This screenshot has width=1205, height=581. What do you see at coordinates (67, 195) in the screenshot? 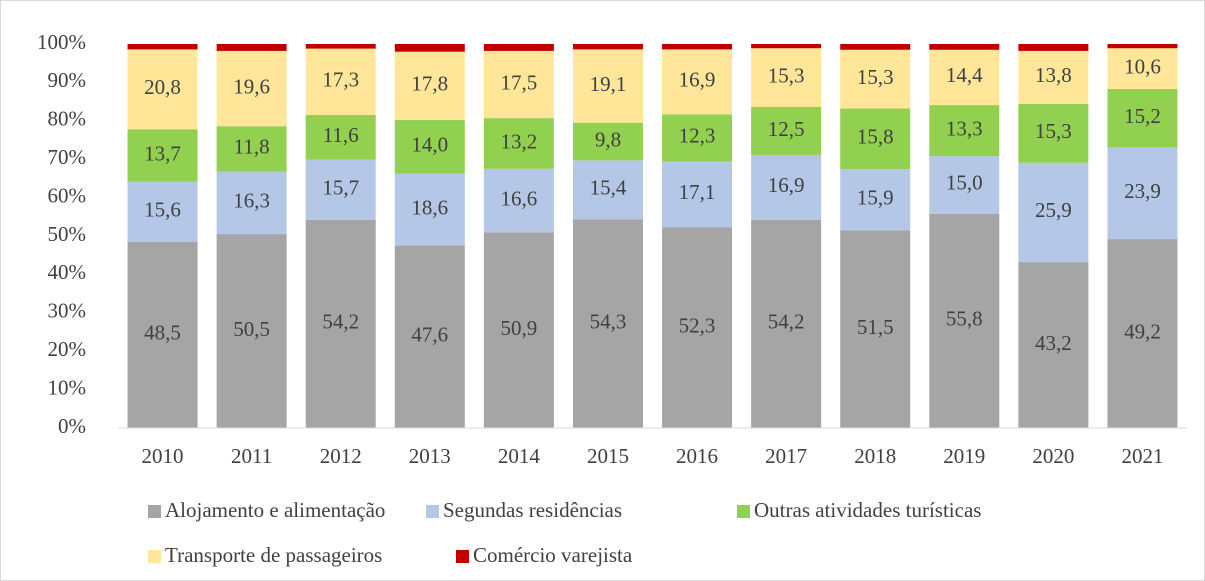
I see `y-tick-label: 60%` at bounding box center [67, 195].